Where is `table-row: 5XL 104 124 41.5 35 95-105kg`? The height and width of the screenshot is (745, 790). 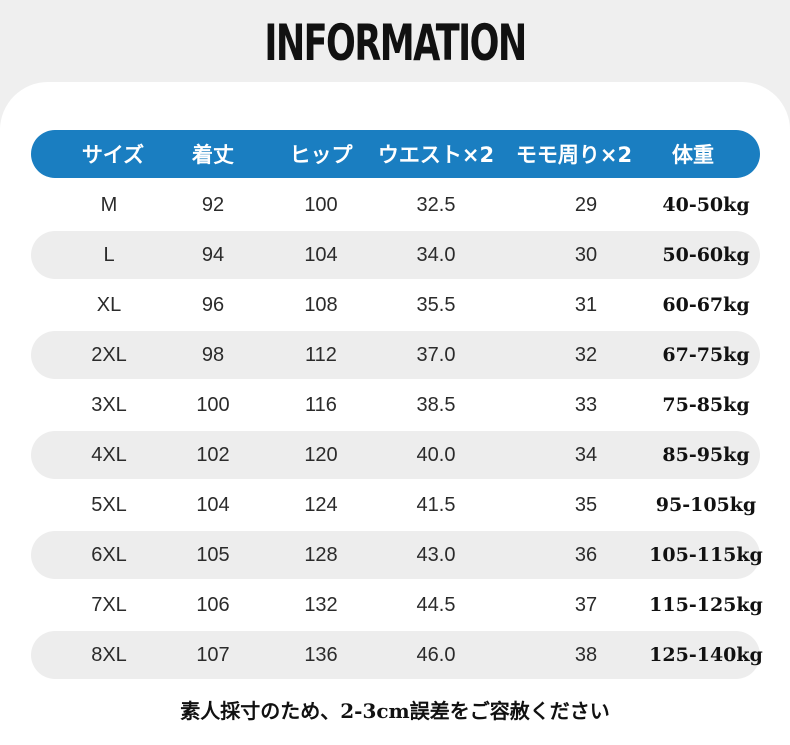 table-row: 5XL 104 124 41.5 35 95-105kg is located at coordinates (395, 505).